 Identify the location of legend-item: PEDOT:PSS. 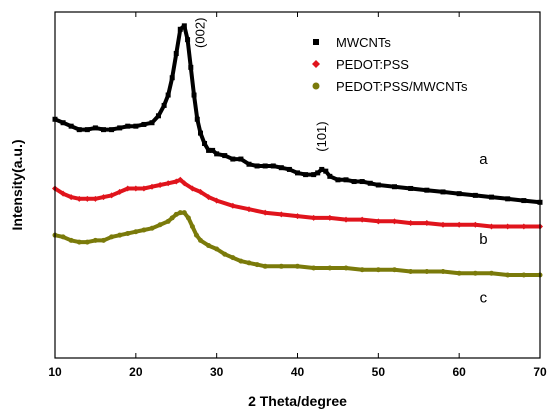
(360, 64).